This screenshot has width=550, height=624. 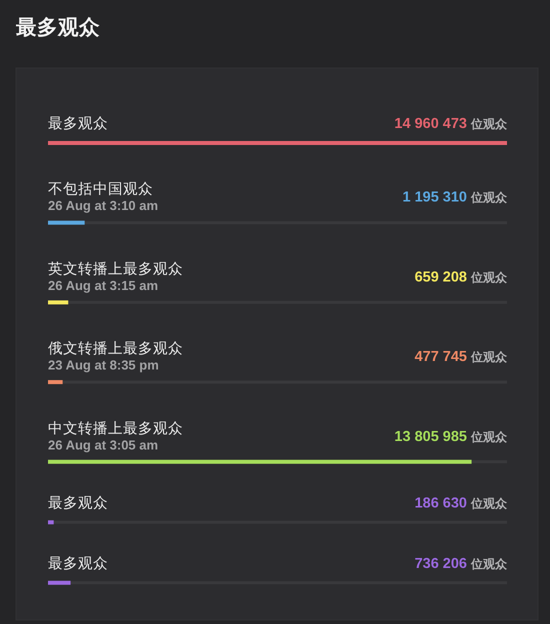 What do you see at coordinates (58, 27) in the screenshot?
I see `title: 最多观众` at bounding box center [58, 27].